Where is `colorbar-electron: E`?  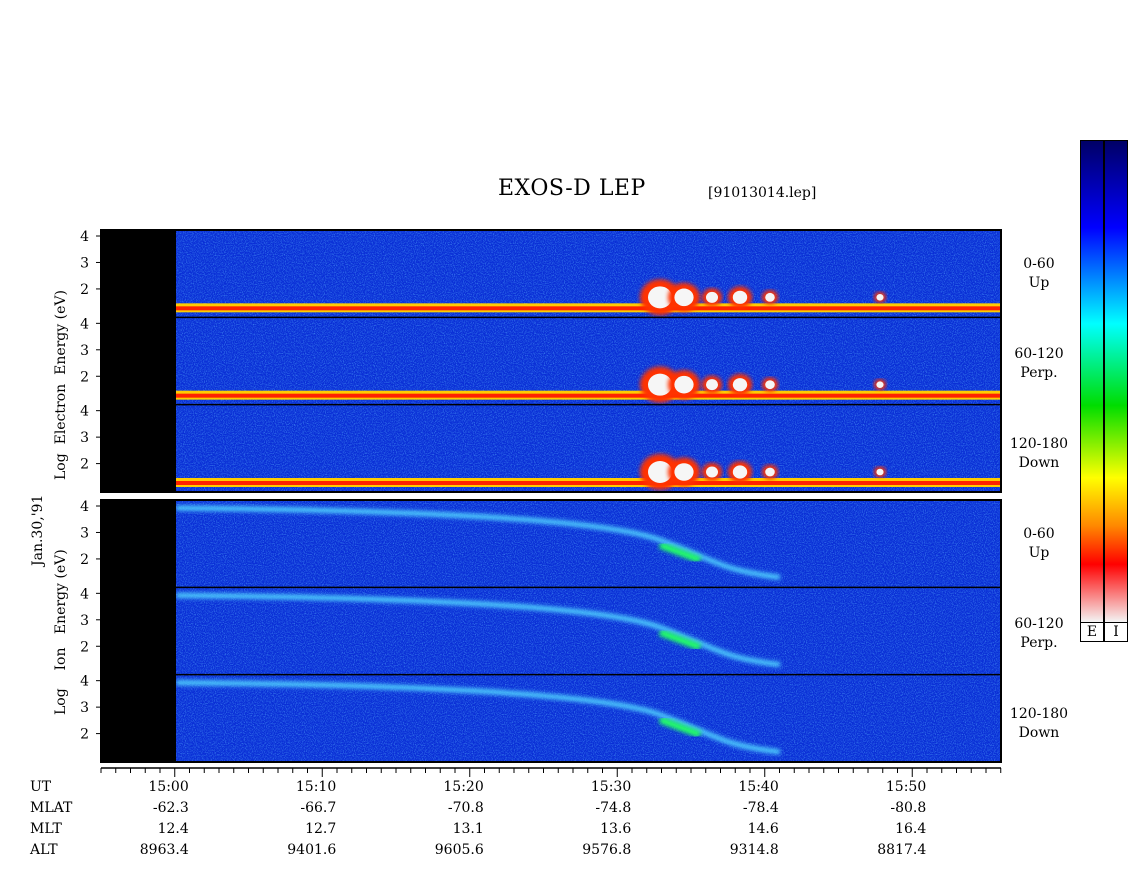
colorbar-electron: E is located at coordinates (1092, 391).